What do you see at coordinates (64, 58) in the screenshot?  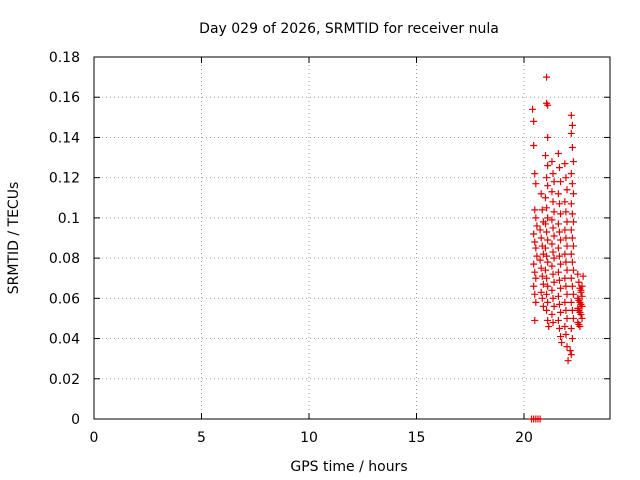 I see `y-tick-label: 0.18` at bounding box center [64, 58].